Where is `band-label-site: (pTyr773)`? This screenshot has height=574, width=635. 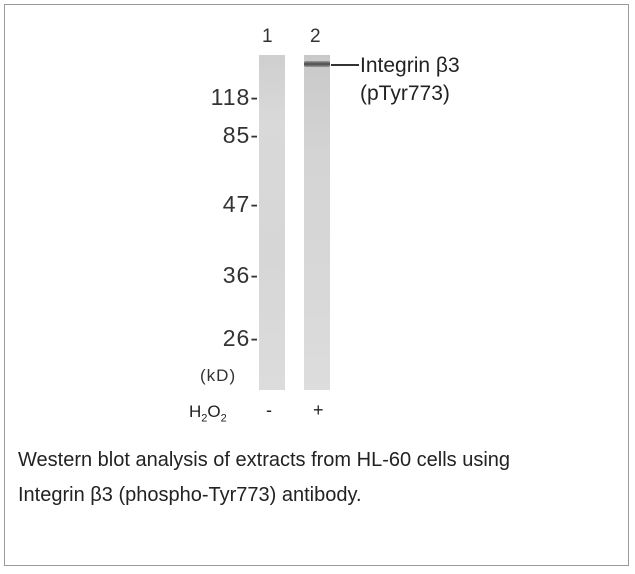
band-label-site: (pTyr773) is located at coordinates (405, 93).